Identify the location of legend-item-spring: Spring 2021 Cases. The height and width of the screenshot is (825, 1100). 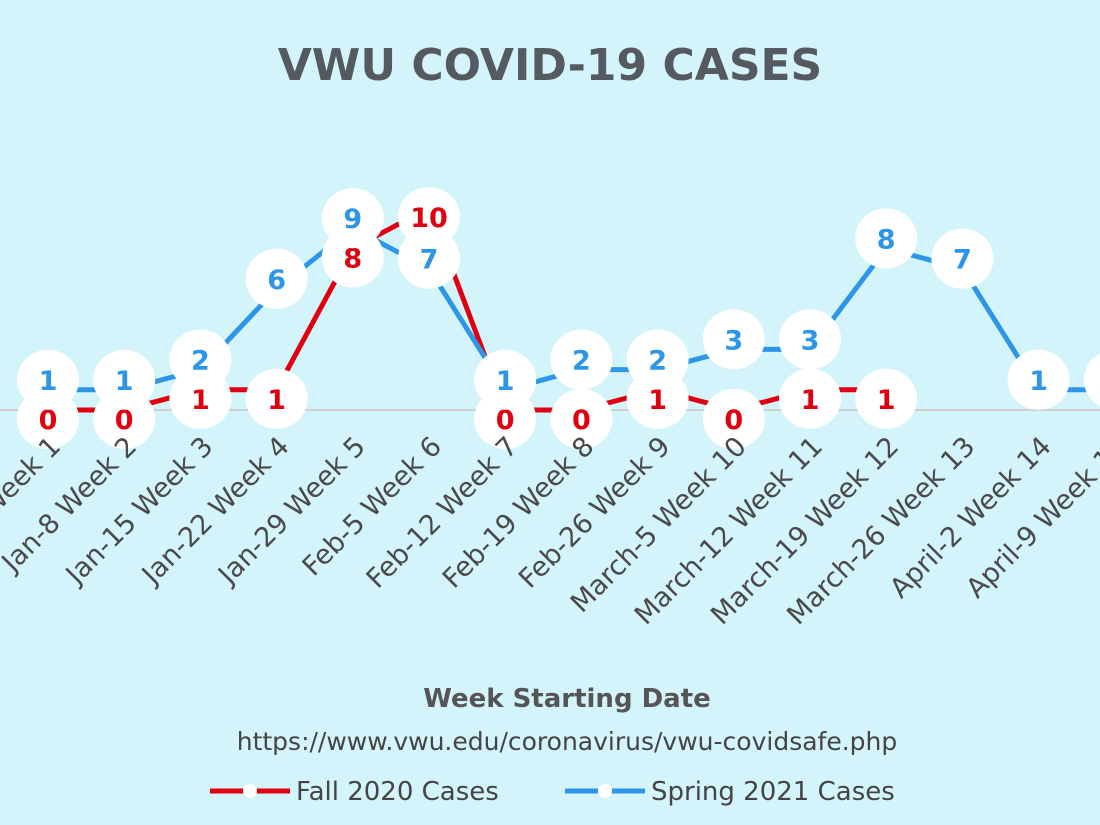
(730, 792).